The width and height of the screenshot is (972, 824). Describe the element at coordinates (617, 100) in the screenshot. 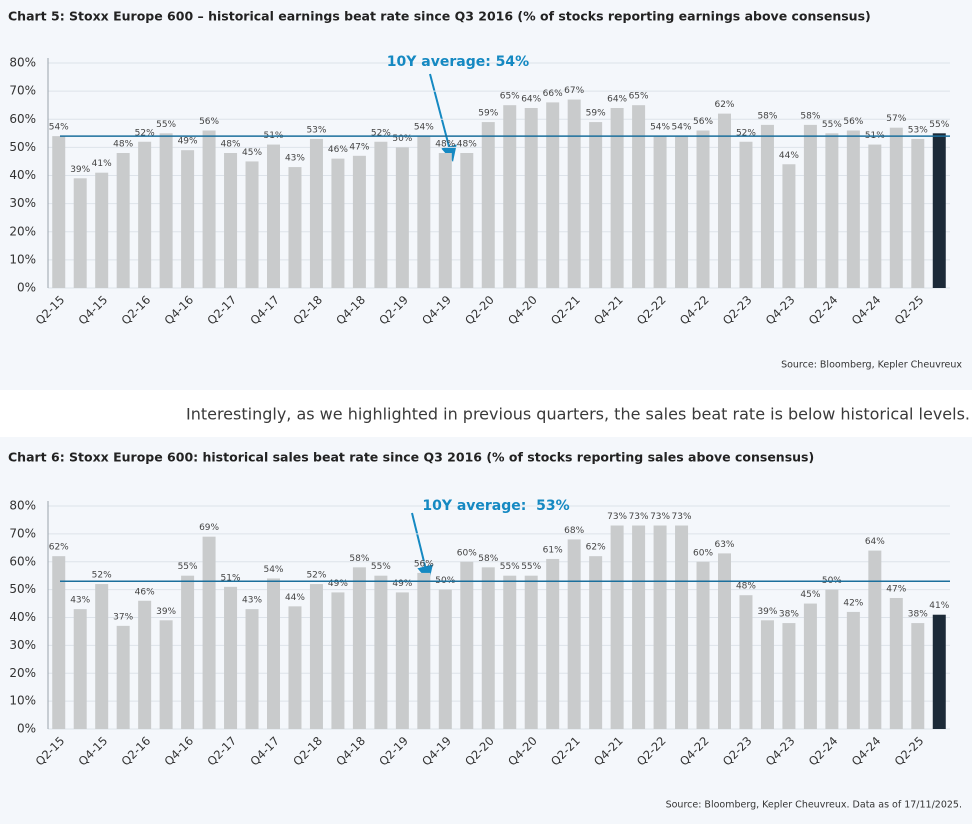

I see `value-label: 64%` at that location.